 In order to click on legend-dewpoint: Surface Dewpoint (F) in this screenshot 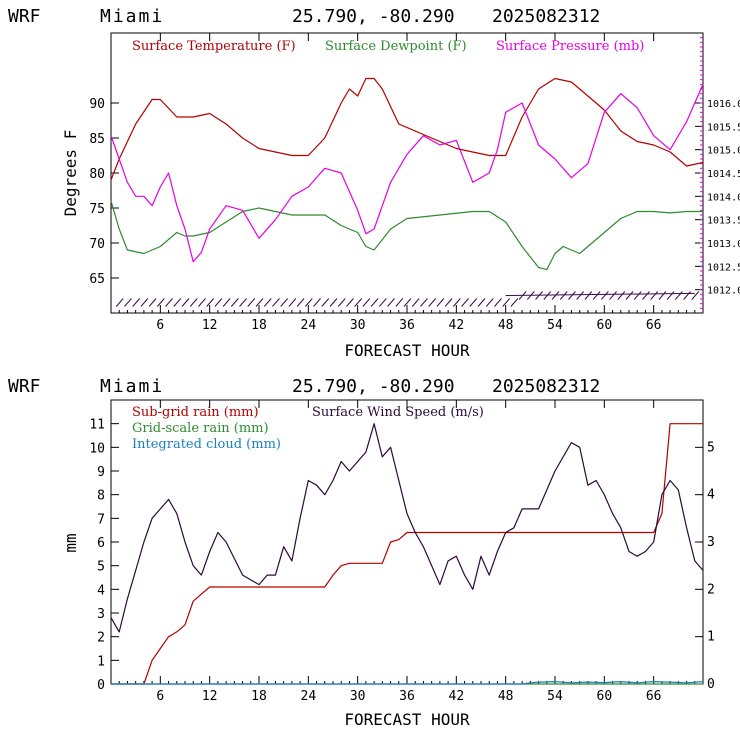, I will do `click(396, 46)`.